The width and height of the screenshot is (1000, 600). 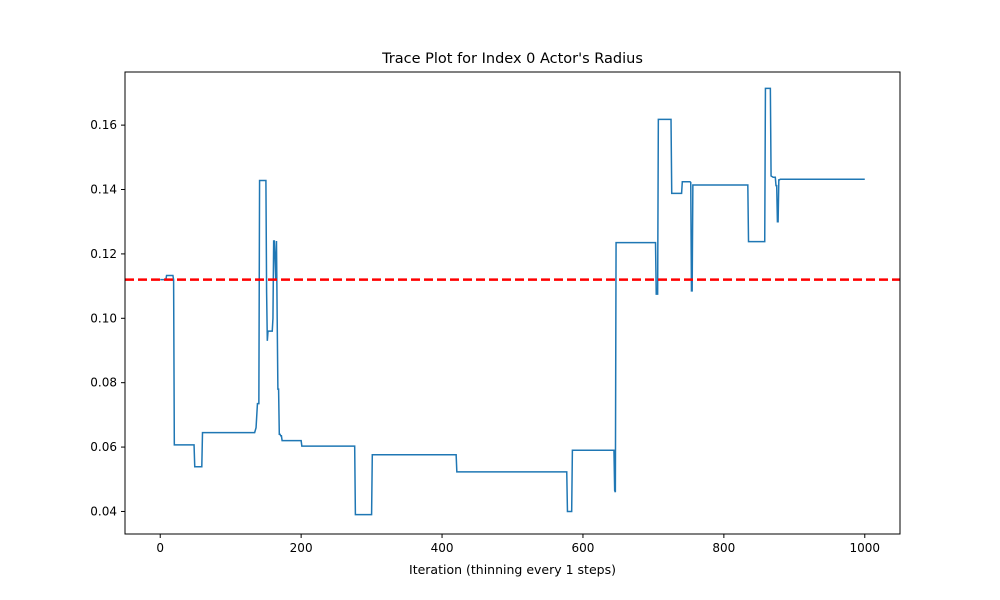 I want to click on y-tick-label: 0.04, so click(x=103, y=511).